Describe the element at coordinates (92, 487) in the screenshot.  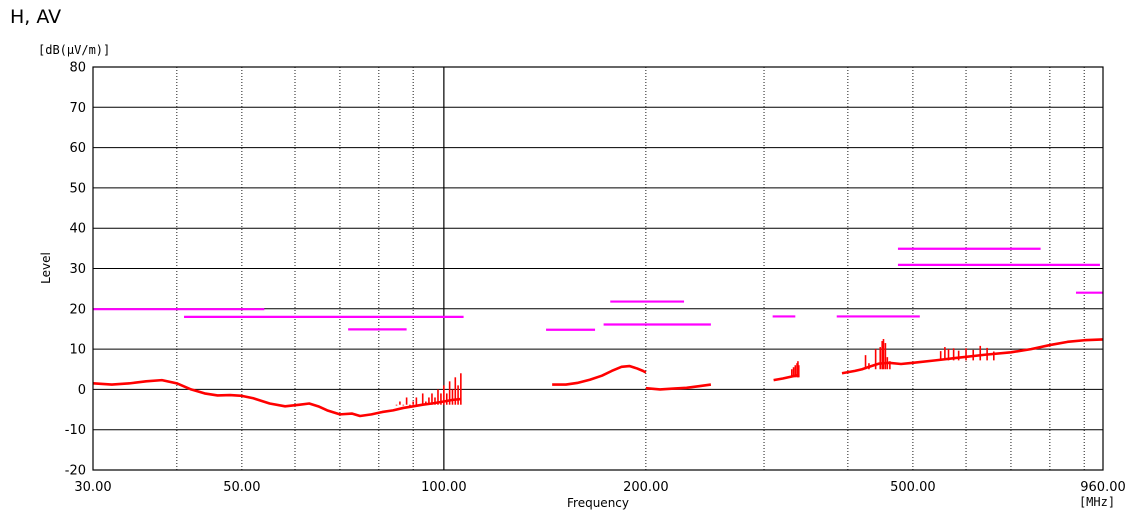
I see `x-tick-label: 30.00` at that location.